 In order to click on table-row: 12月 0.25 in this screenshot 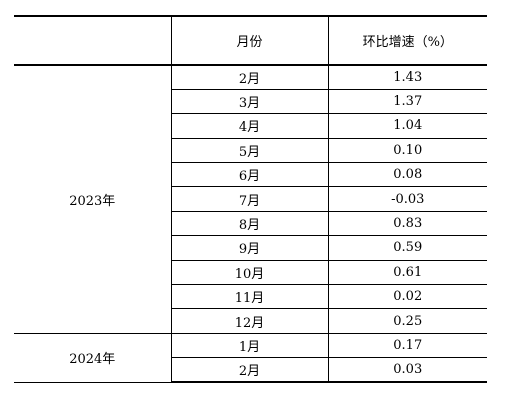, I will do `click(250, 321)`.